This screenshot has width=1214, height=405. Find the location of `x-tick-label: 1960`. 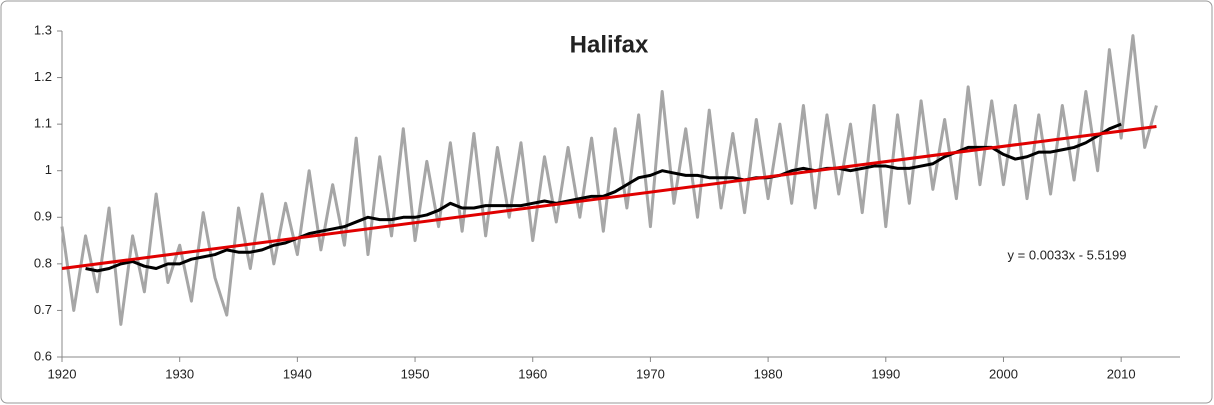

x-tick-label: 1960 is located at coordinates (532, 373).